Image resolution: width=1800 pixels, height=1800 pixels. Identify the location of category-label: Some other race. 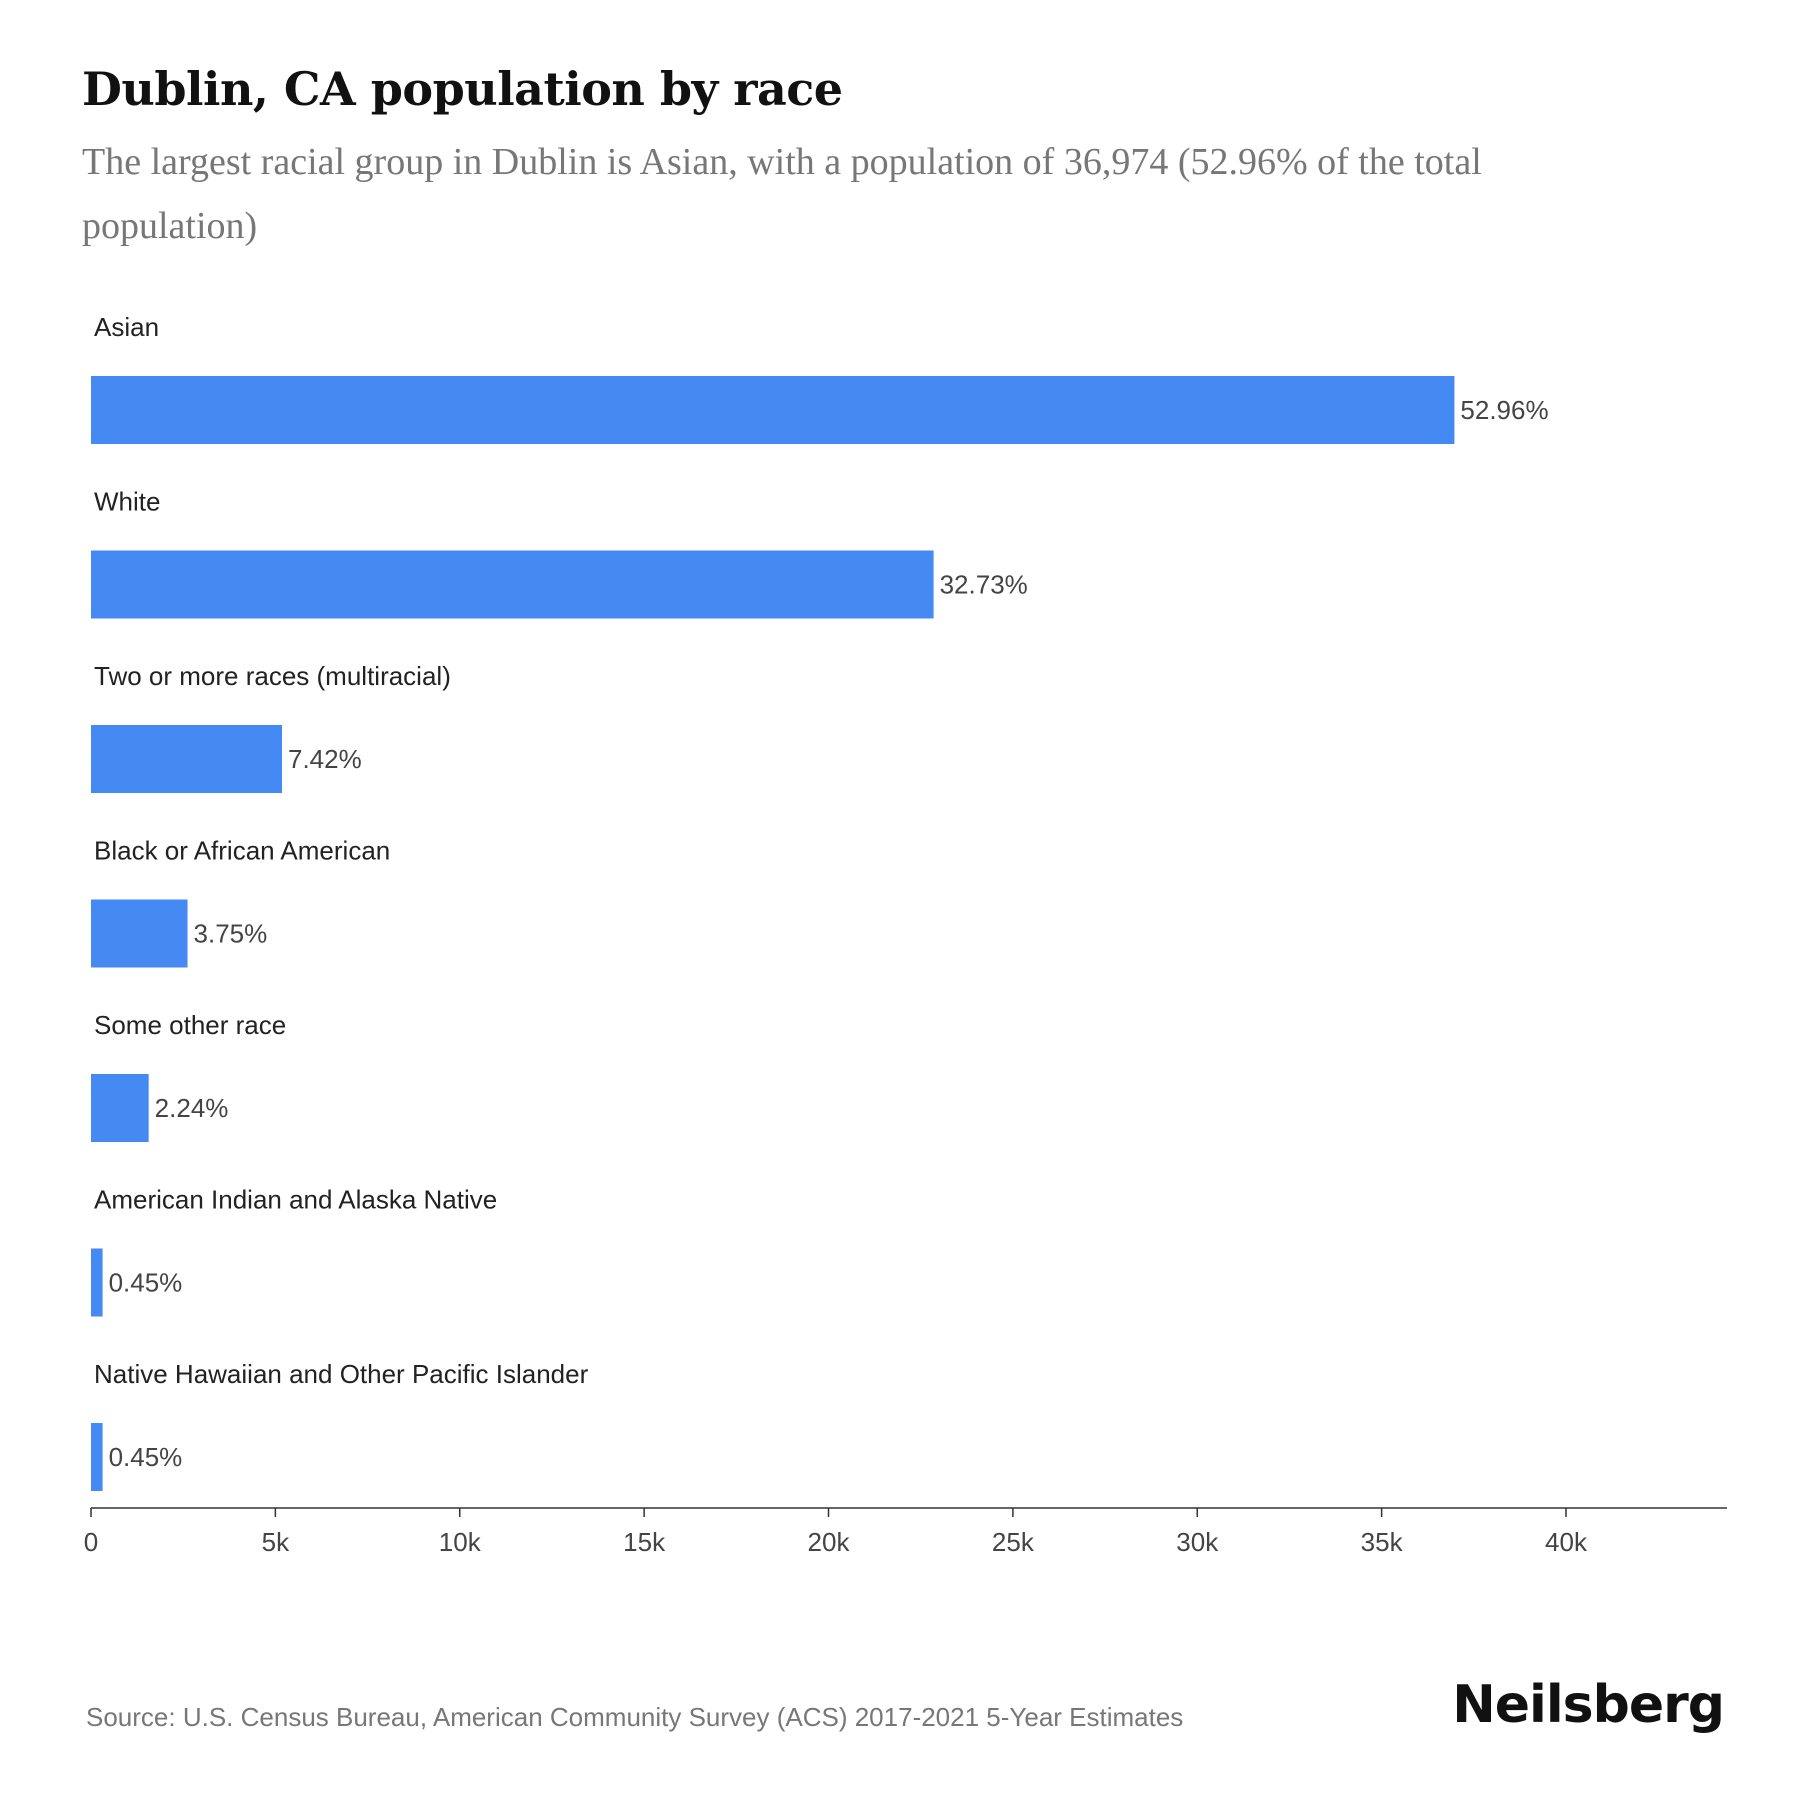
(190, 1025).